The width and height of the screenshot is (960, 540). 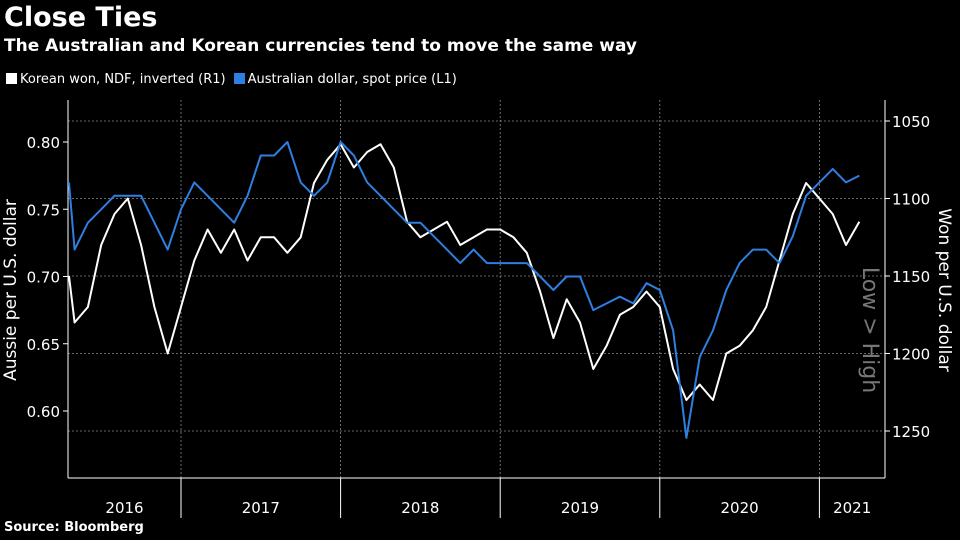 I want to click on x-tick-label: 2020, so click(x=740, y=508).